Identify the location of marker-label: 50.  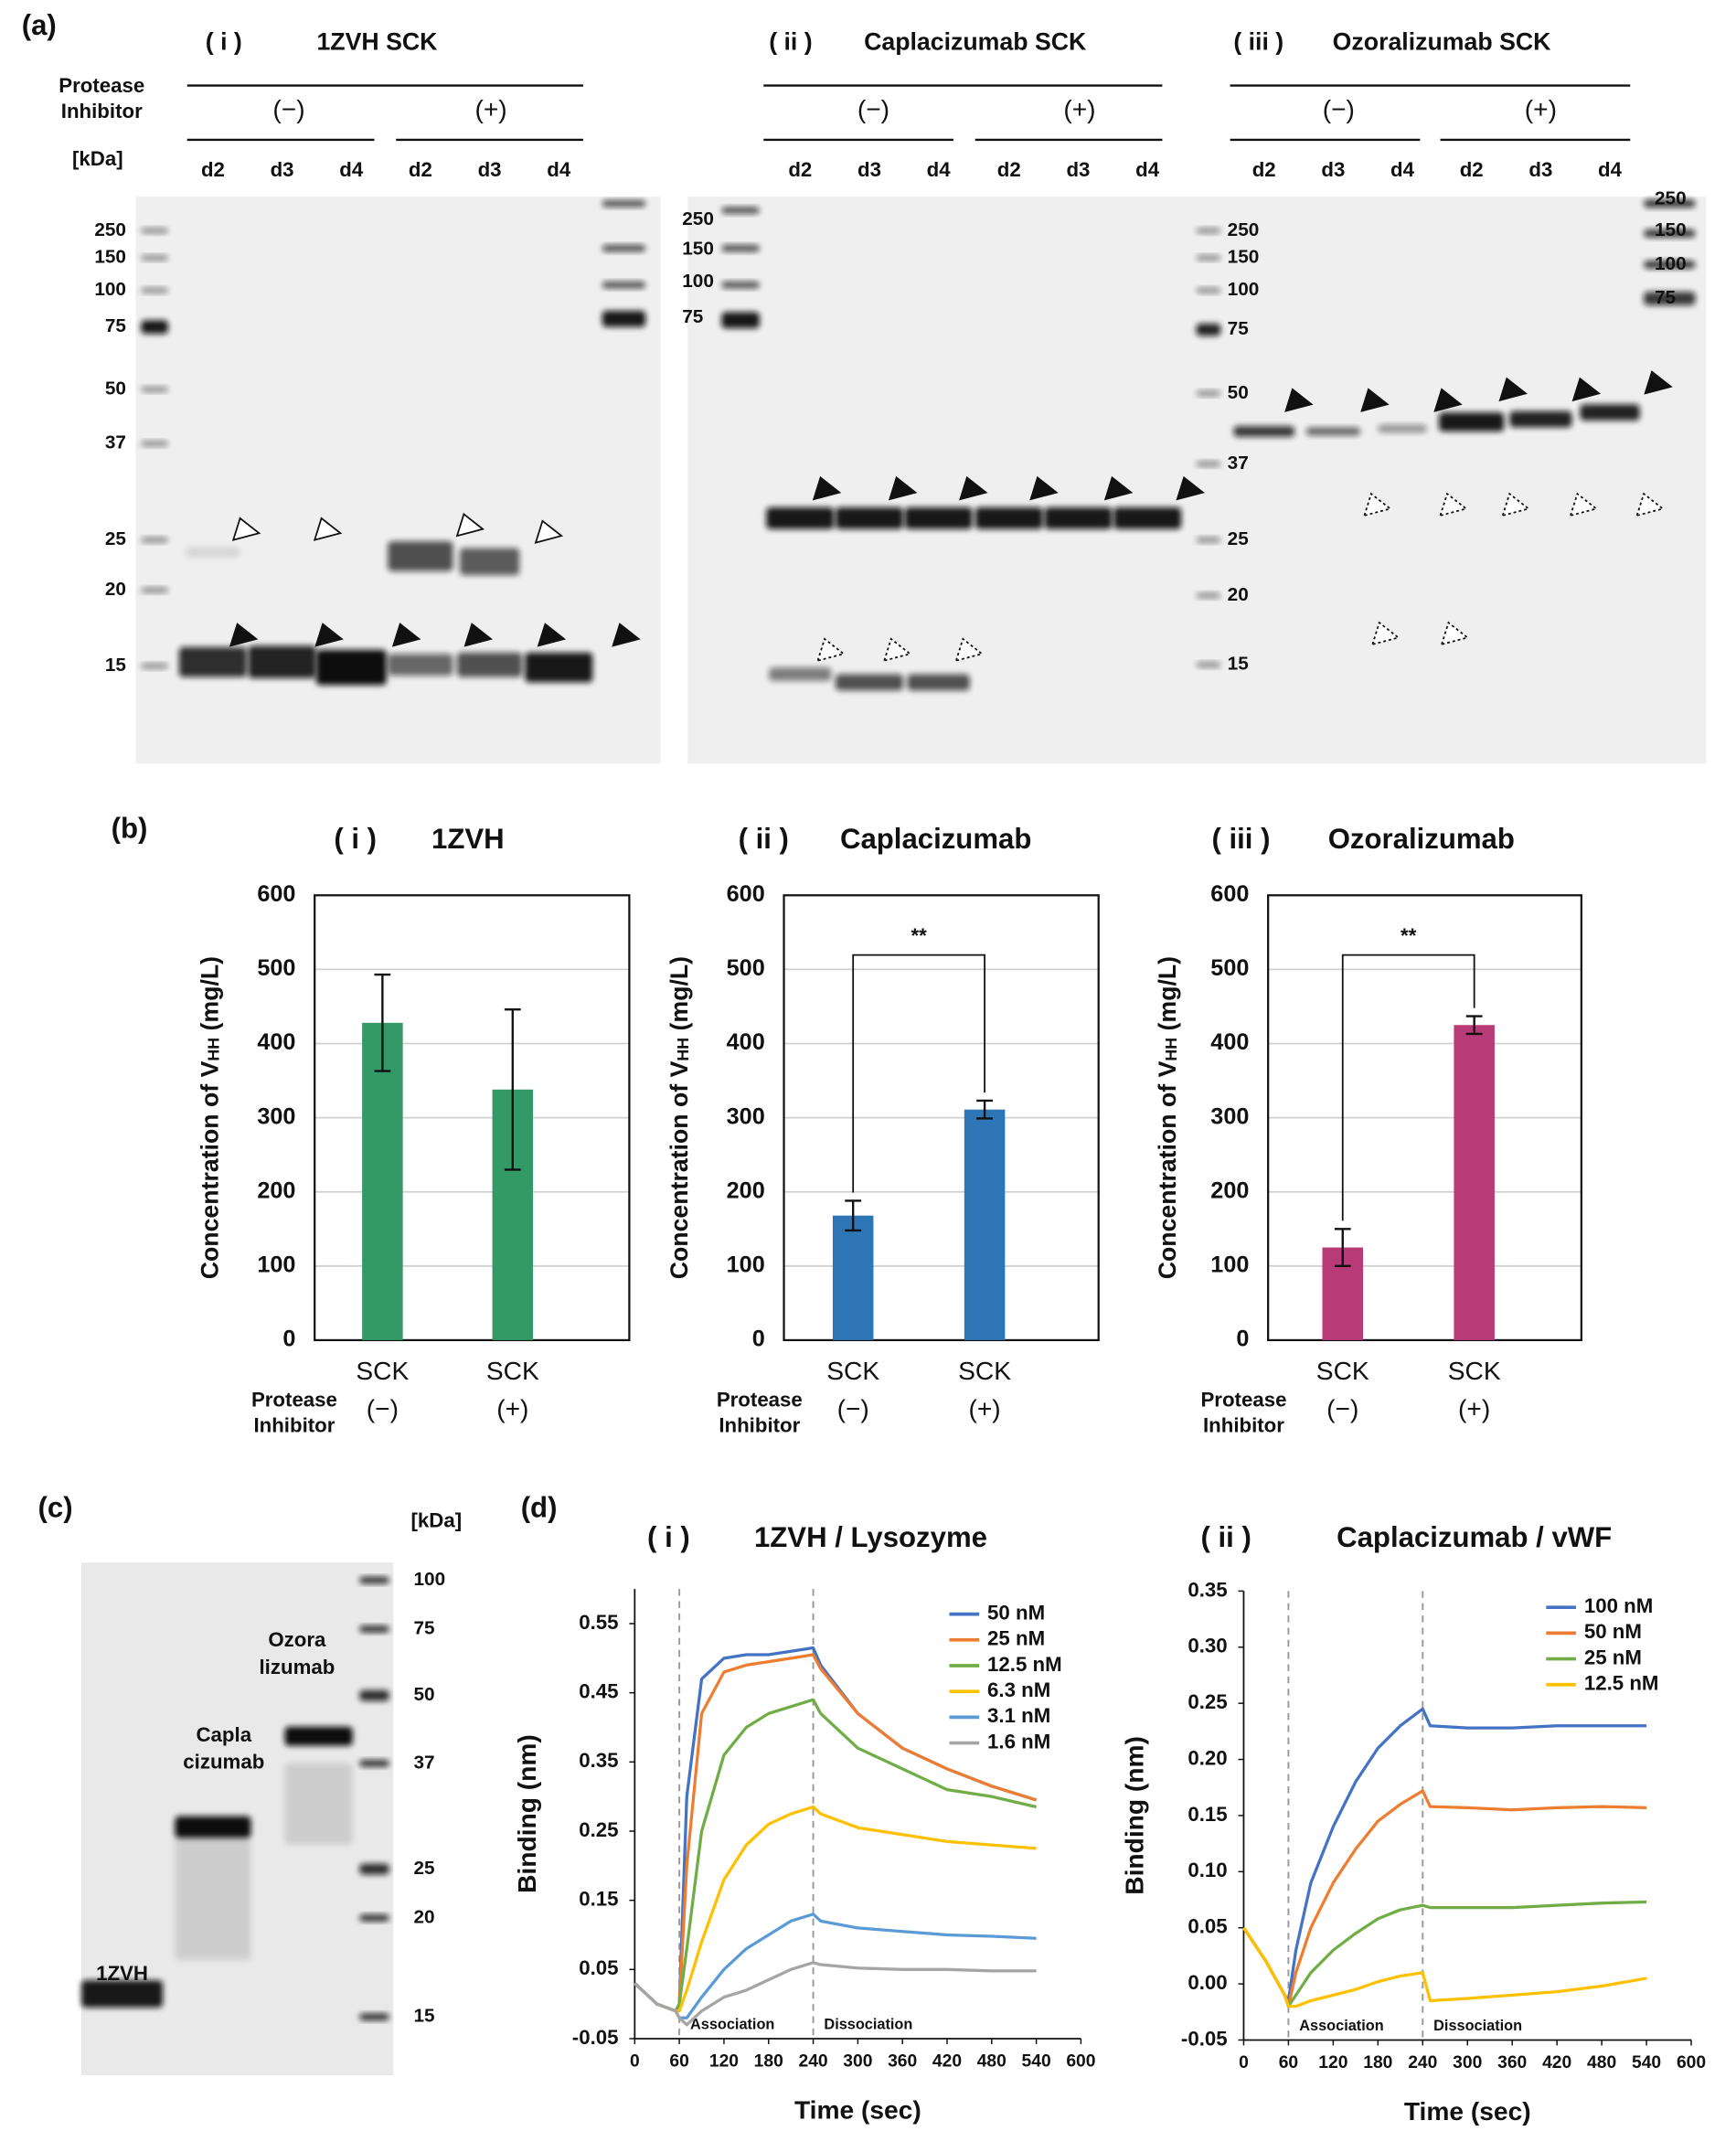
(423, 1694).